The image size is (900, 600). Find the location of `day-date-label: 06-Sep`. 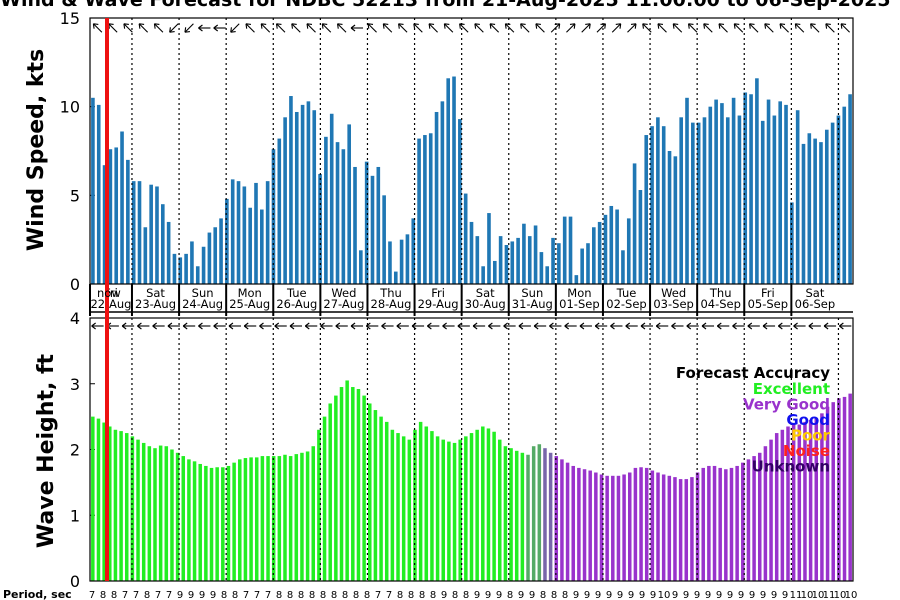

day-date-label: 06-Sep is located at coordinates (815, 304).